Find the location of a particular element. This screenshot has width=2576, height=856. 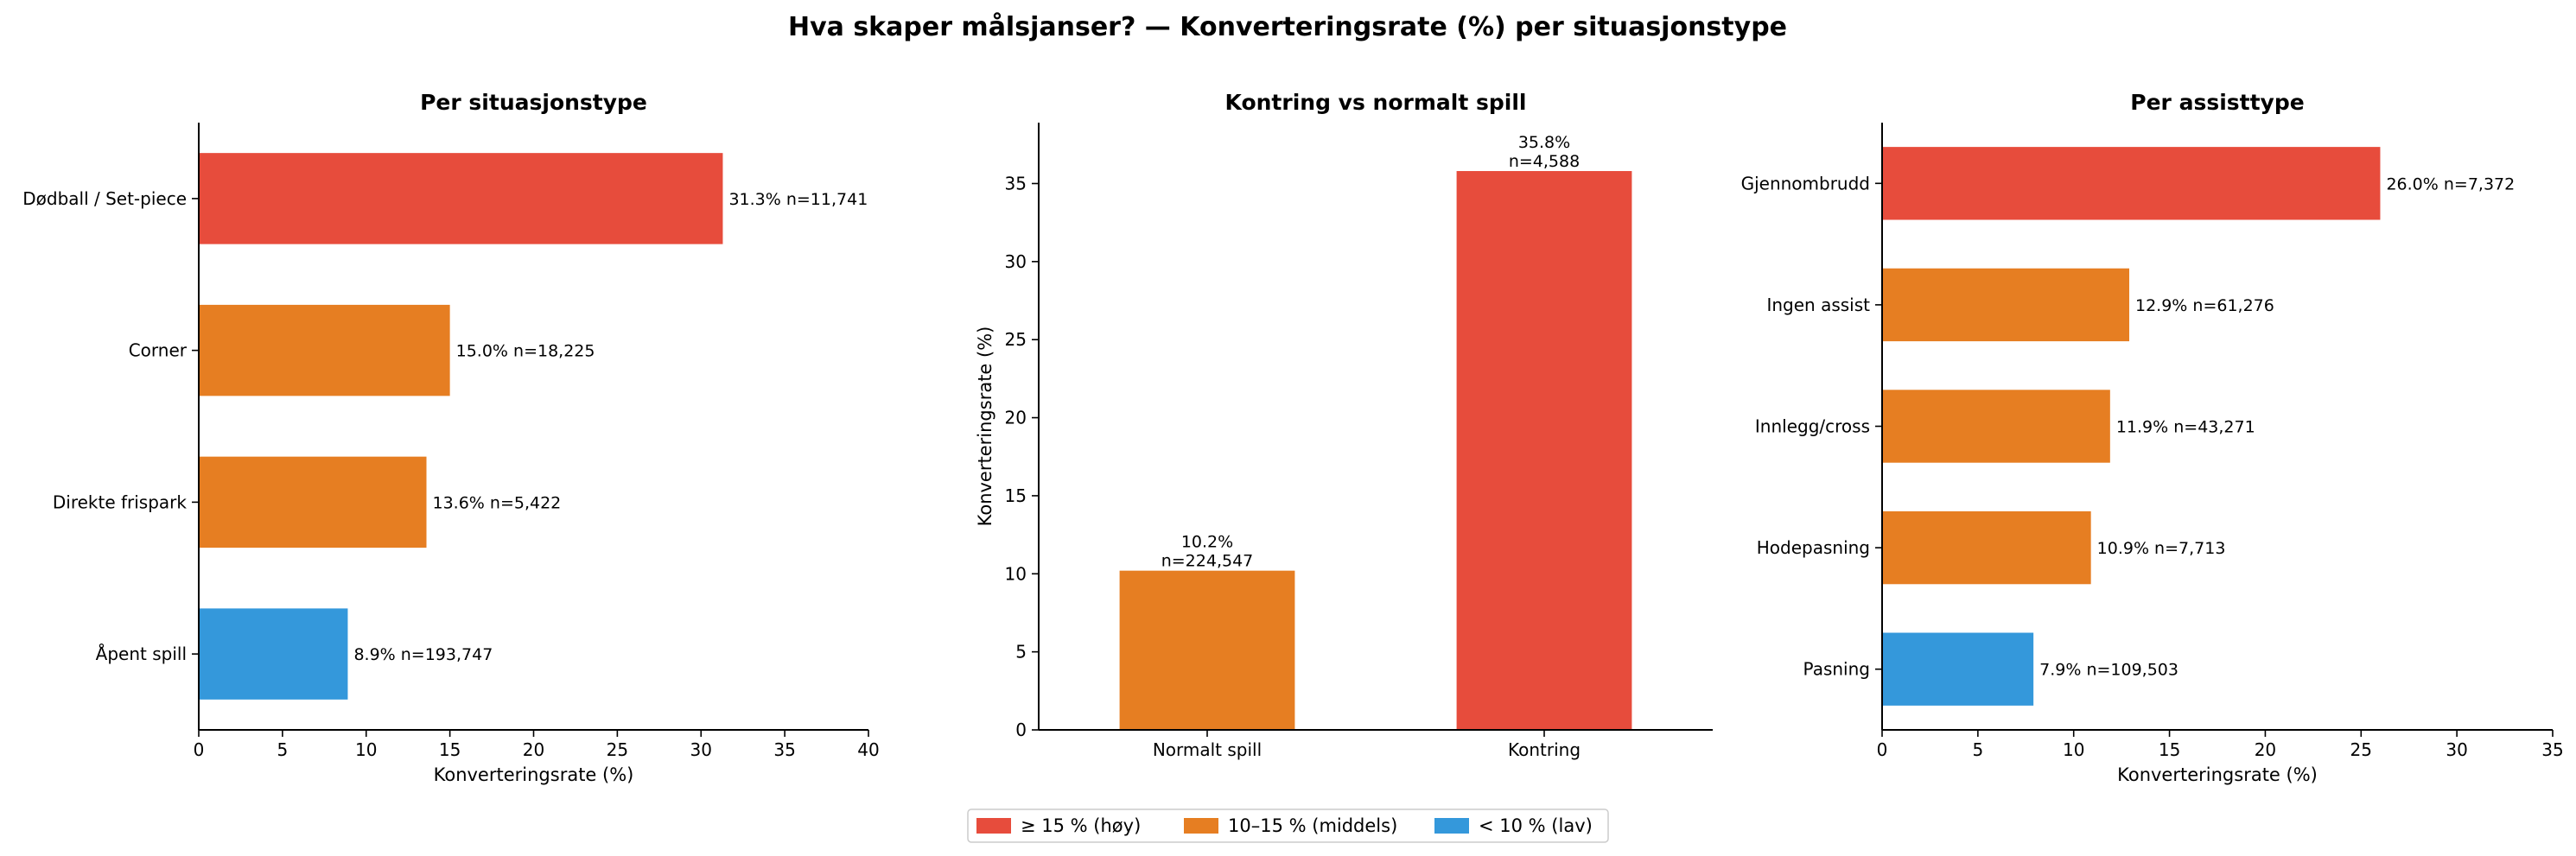

axes-title: Per situasjonstype is located at coordinates (533, 102).